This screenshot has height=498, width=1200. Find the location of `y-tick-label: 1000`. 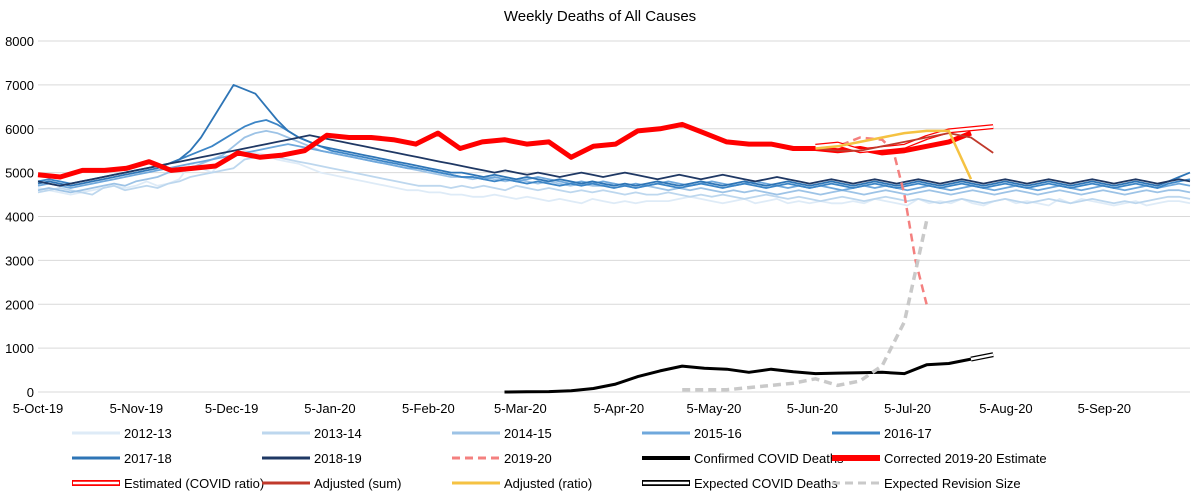

y-tick-label: 1000 is located at coordinates (19, 348).